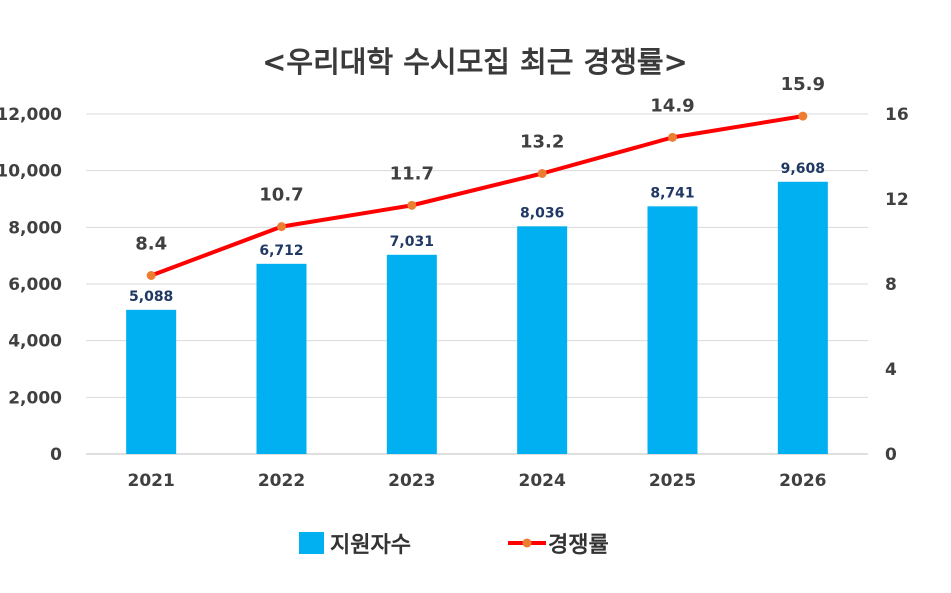 The width and height of the screenshot is (951, 593). Describe the element at coordinates (672, 193) in the screenshot. I see `bar-value-label: 8,741` at that location.